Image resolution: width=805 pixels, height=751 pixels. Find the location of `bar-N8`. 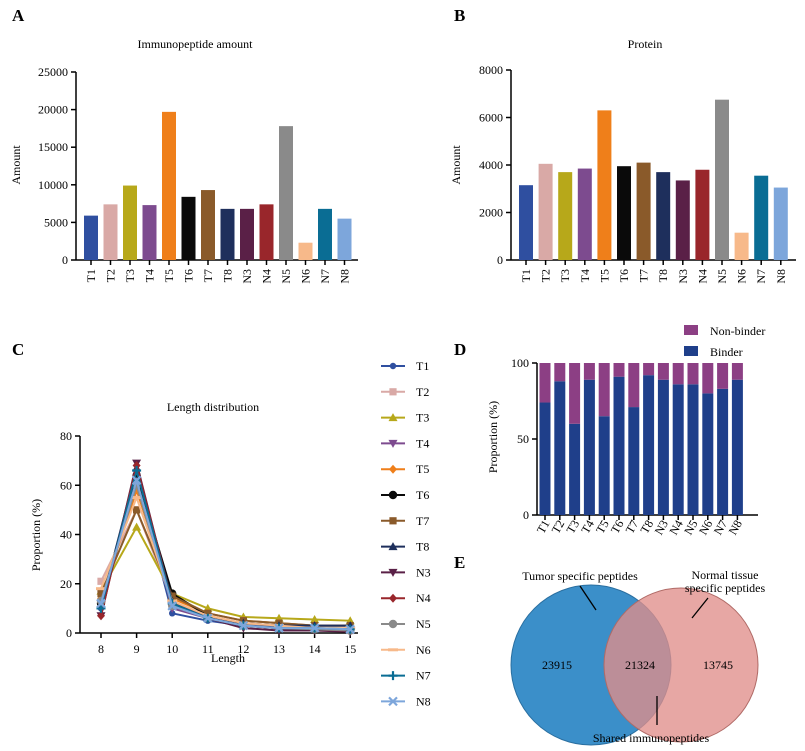

bar-N8 is located at coordinates (344, 239).